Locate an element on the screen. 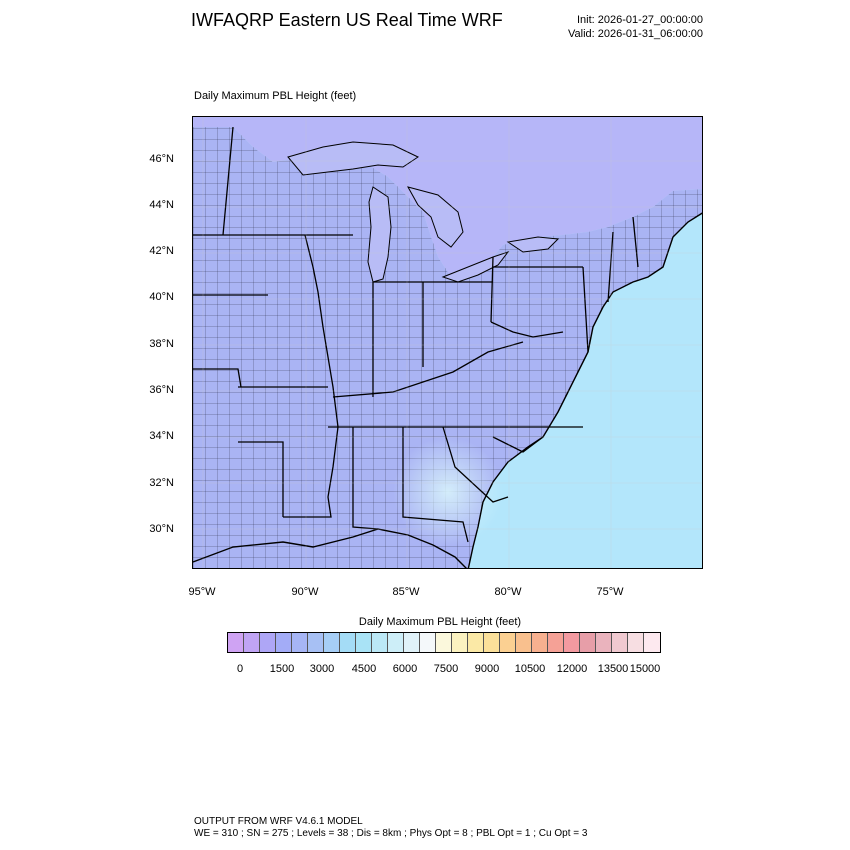 The height and width of the screenshot is (850, 850). lake-superior is located at coordinates (353, 158).